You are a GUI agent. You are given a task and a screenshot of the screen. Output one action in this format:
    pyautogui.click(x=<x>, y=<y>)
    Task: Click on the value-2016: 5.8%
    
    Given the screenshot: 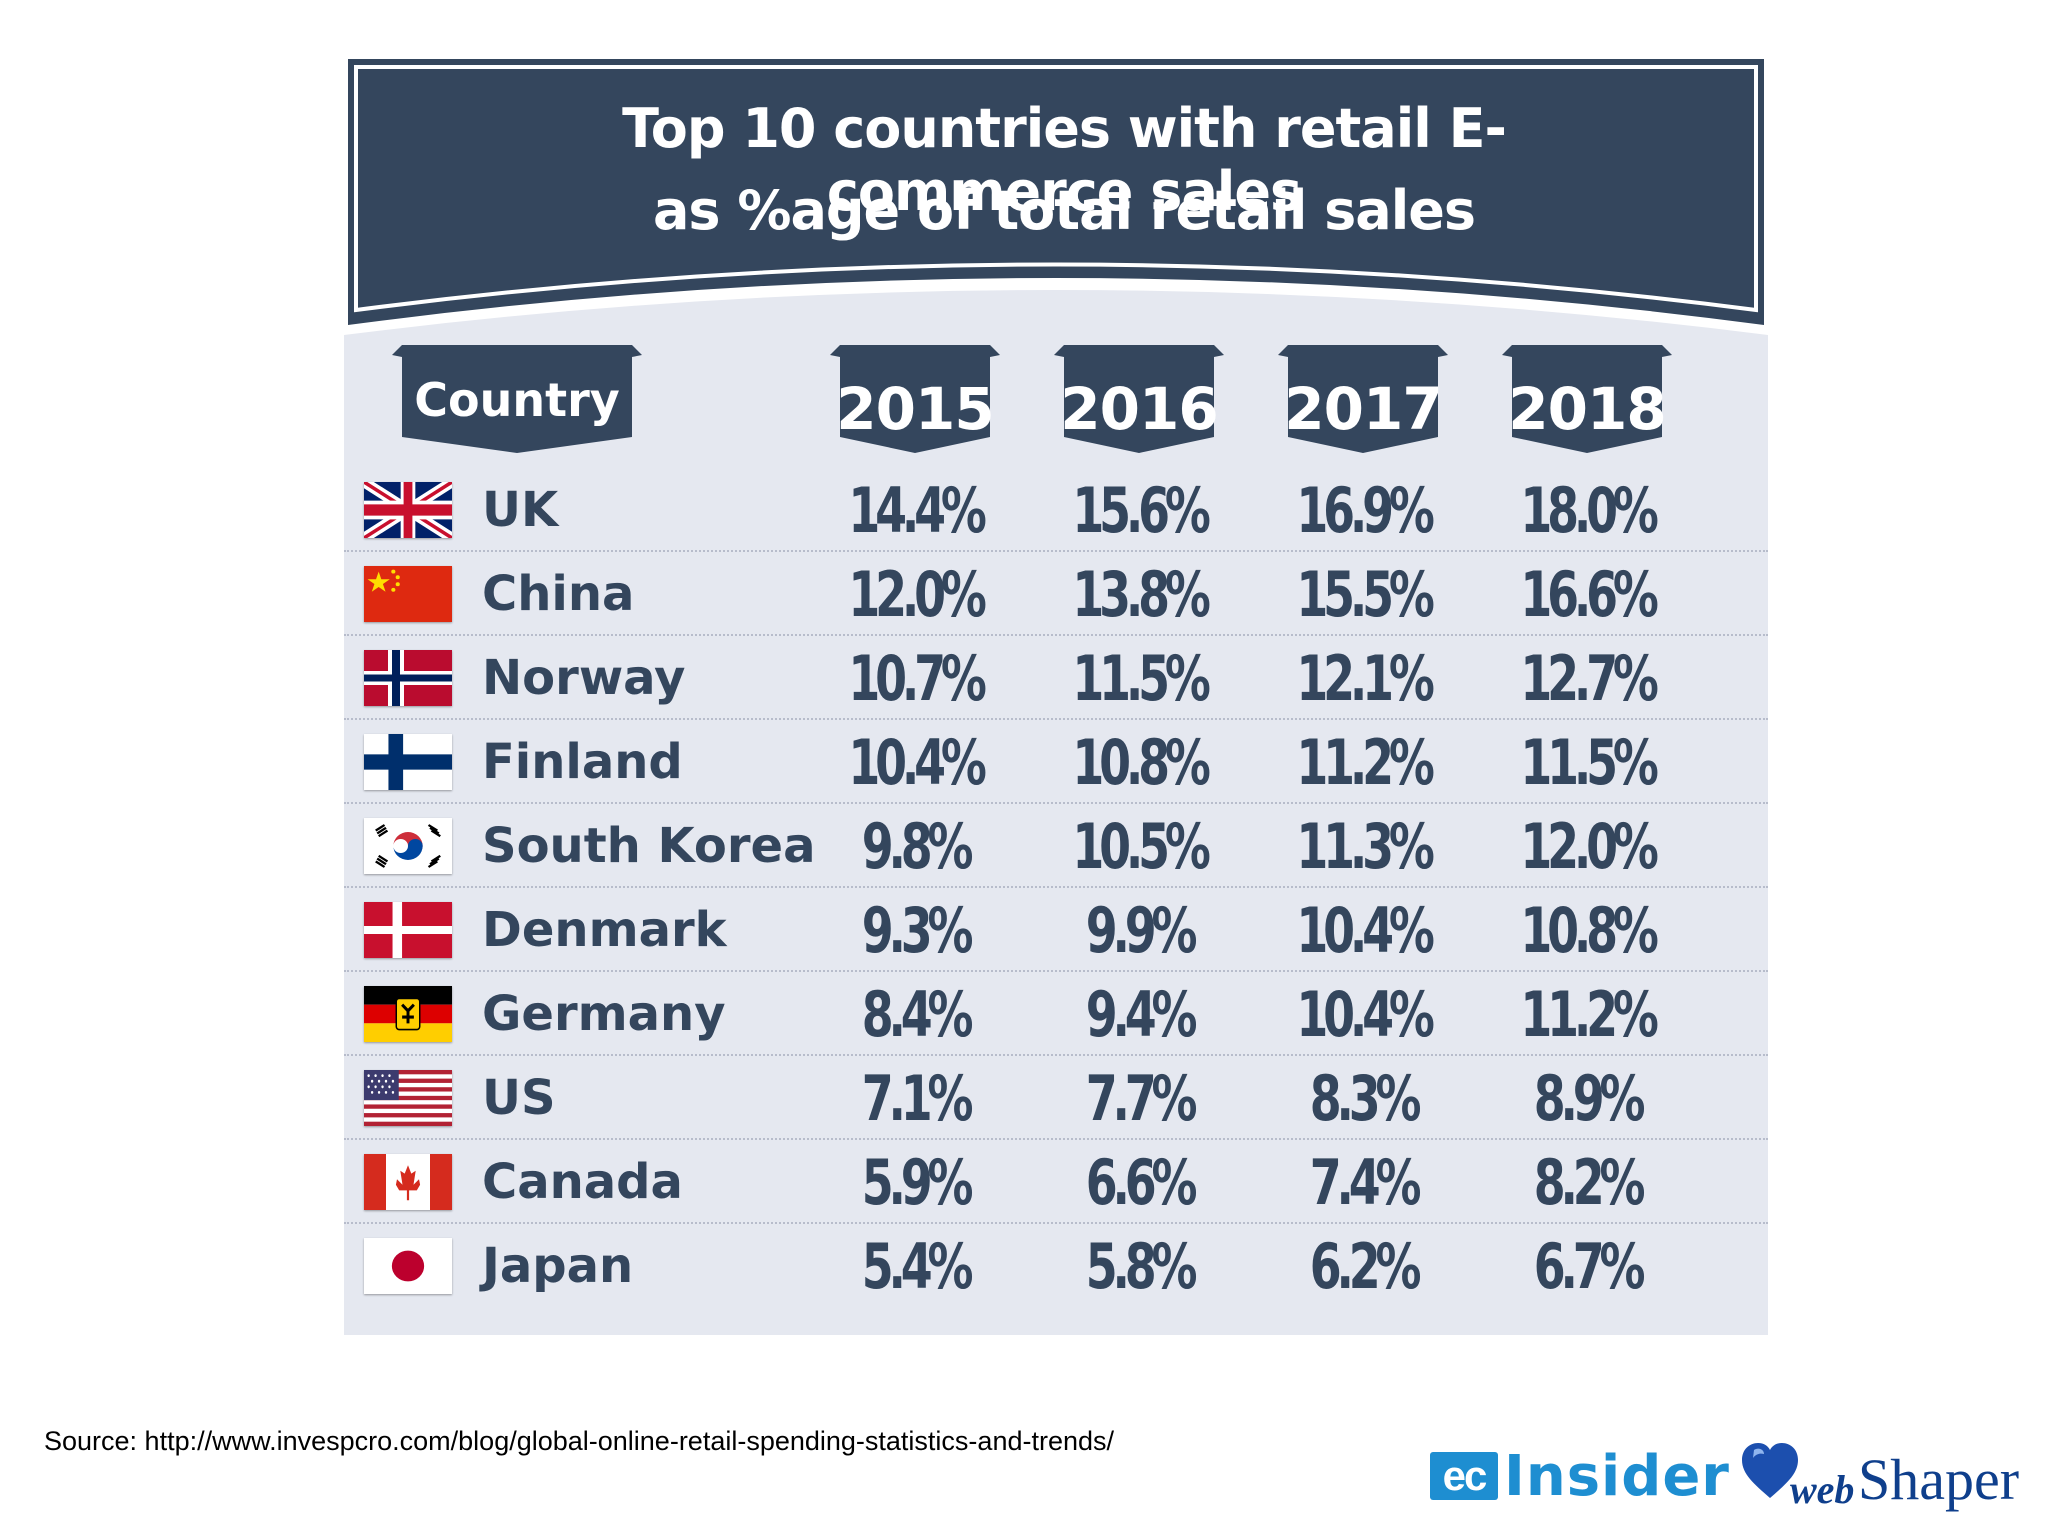 What is the action you would take?
    pyautogui.click(x=1141, y=1266)
    